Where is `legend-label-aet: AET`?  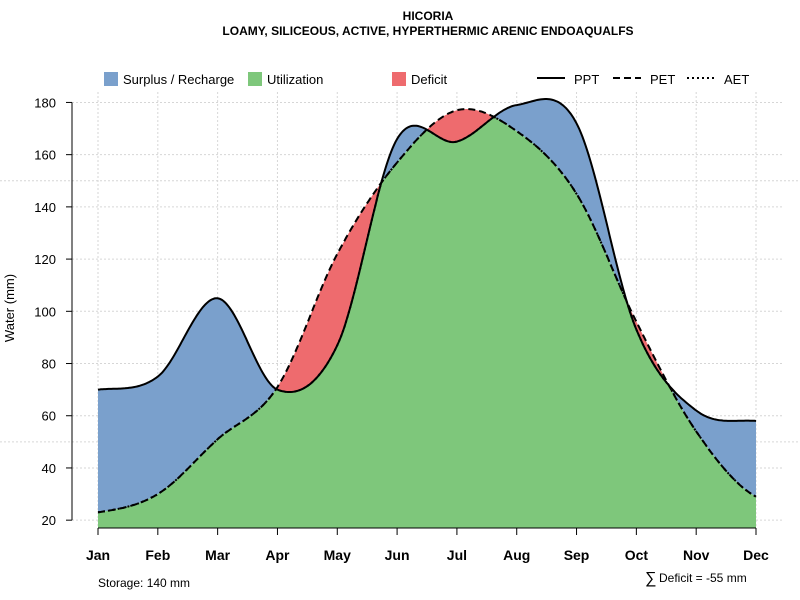 legend-label-aet: AET is located at coordinates (736, 79).